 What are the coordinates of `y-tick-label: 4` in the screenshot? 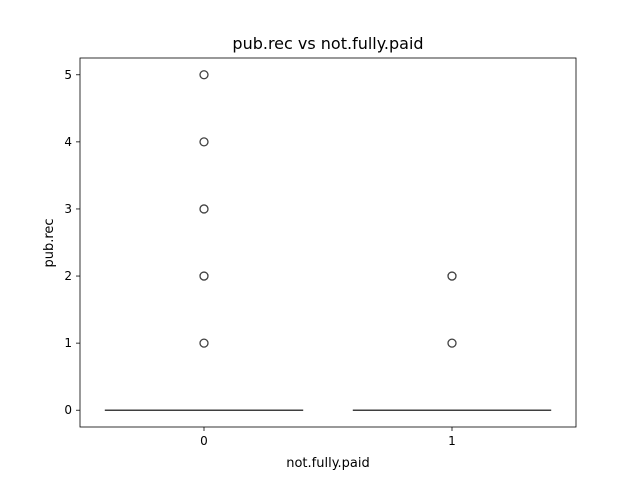 It's located at (68, 142).